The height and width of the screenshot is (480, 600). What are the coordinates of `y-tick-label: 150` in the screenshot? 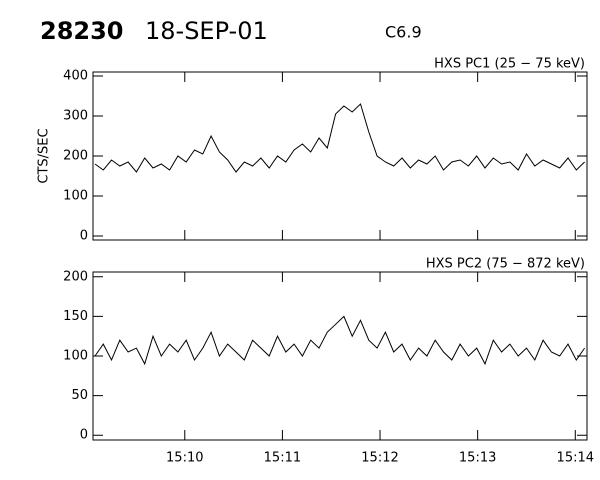 It's located at (75, 316).